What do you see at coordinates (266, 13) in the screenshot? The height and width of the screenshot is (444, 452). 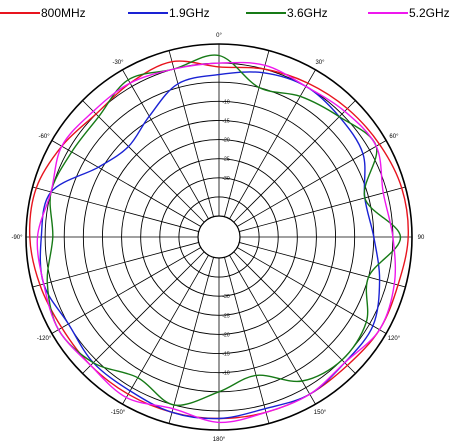 I see `legend-swatch-3-6ghz` at bounding box center [266, 13].